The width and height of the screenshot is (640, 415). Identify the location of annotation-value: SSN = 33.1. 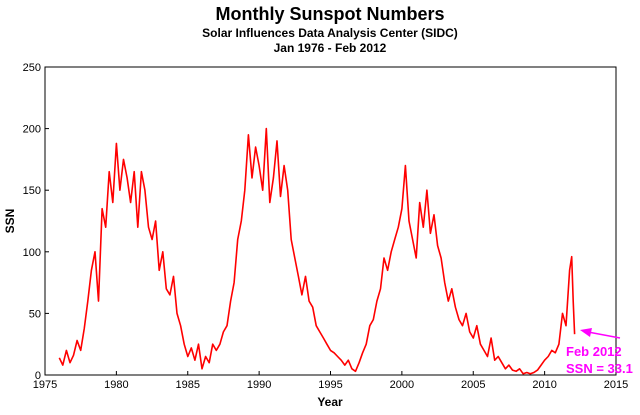
(599, 368).